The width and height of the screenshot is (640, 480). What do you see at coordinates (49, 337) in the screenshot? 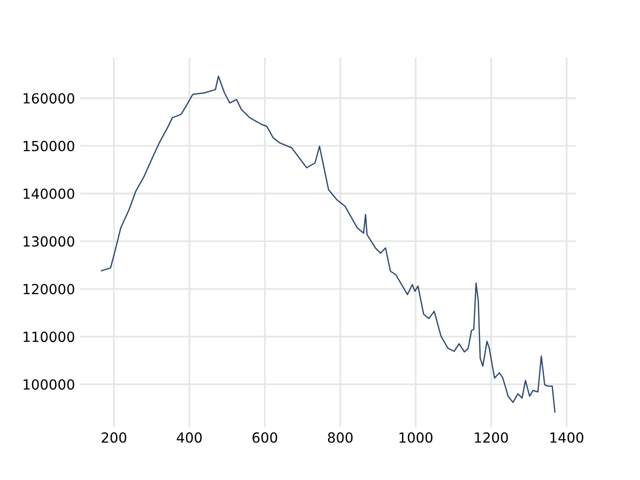
I see `y-tick-label: 110000` at bounding box center [49, 337].